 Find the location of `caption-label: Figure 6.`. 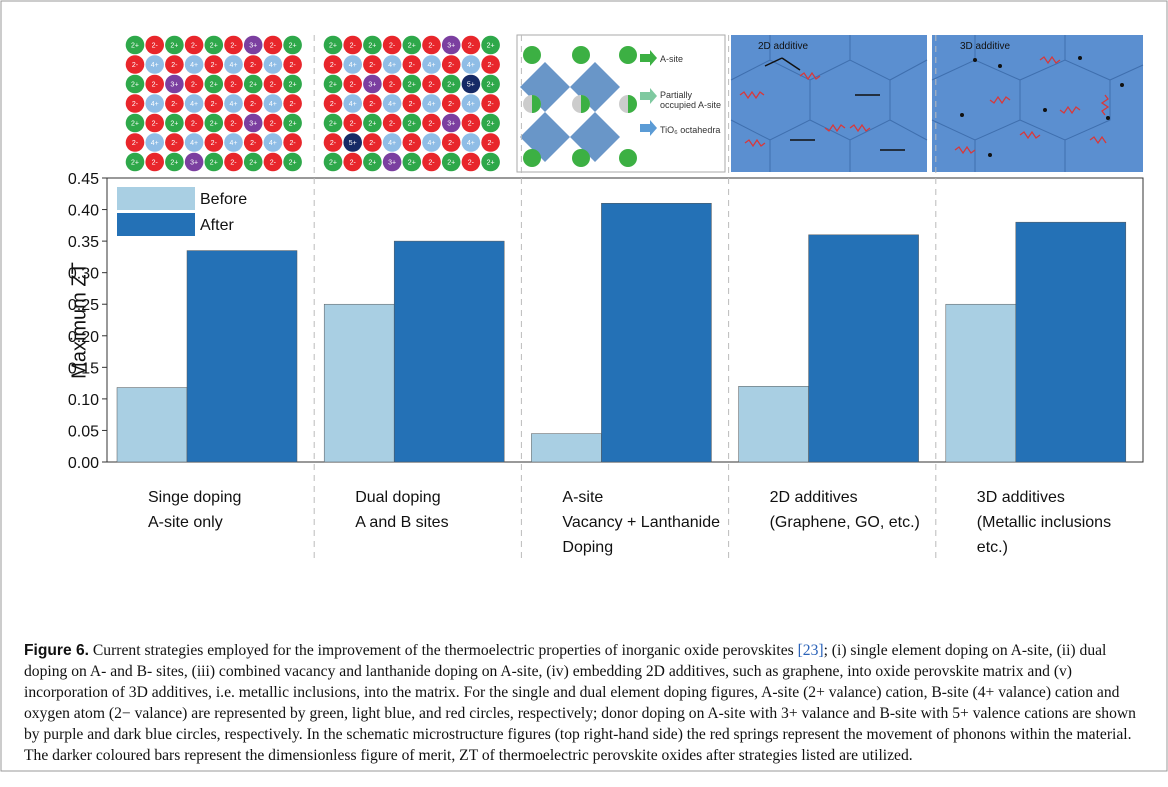

caption-label: Figure 6. is located at coordinates (56, 650).